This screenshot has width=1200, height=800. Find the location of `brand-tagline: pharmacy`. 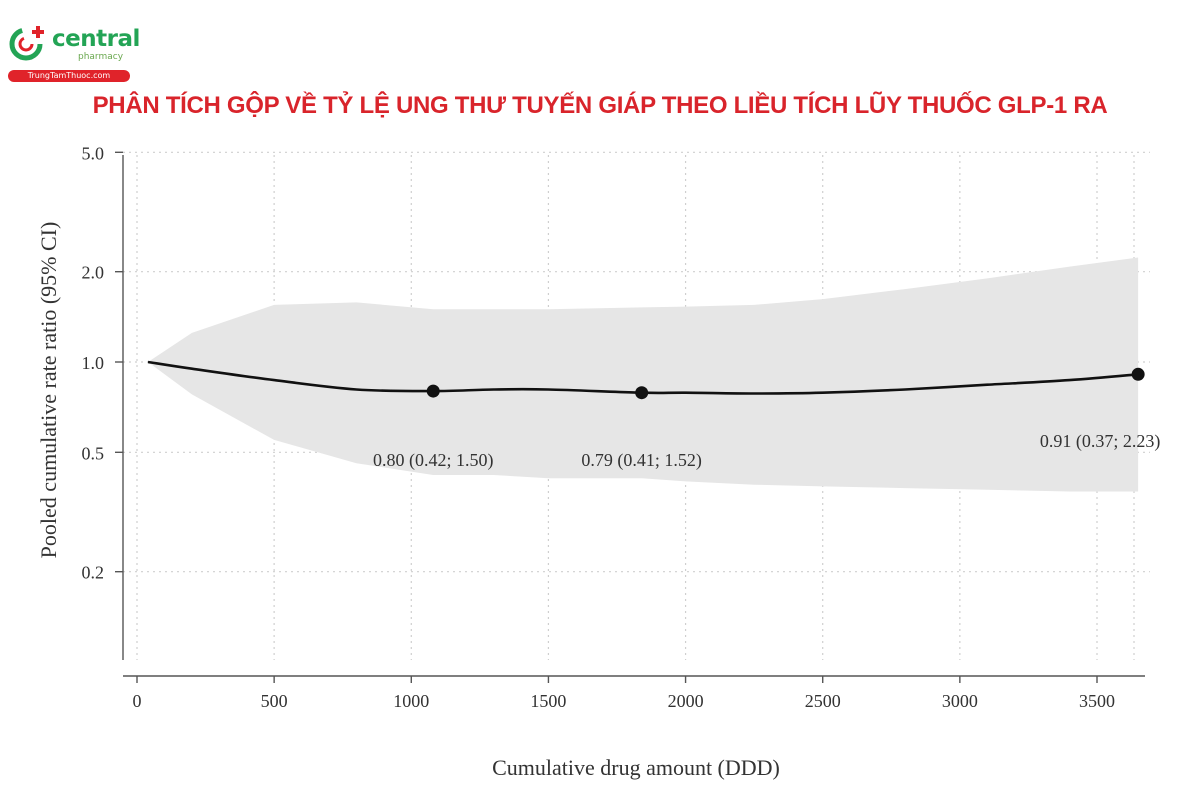

brand-tagline: pharmacy is located at coordinates (101, 57).